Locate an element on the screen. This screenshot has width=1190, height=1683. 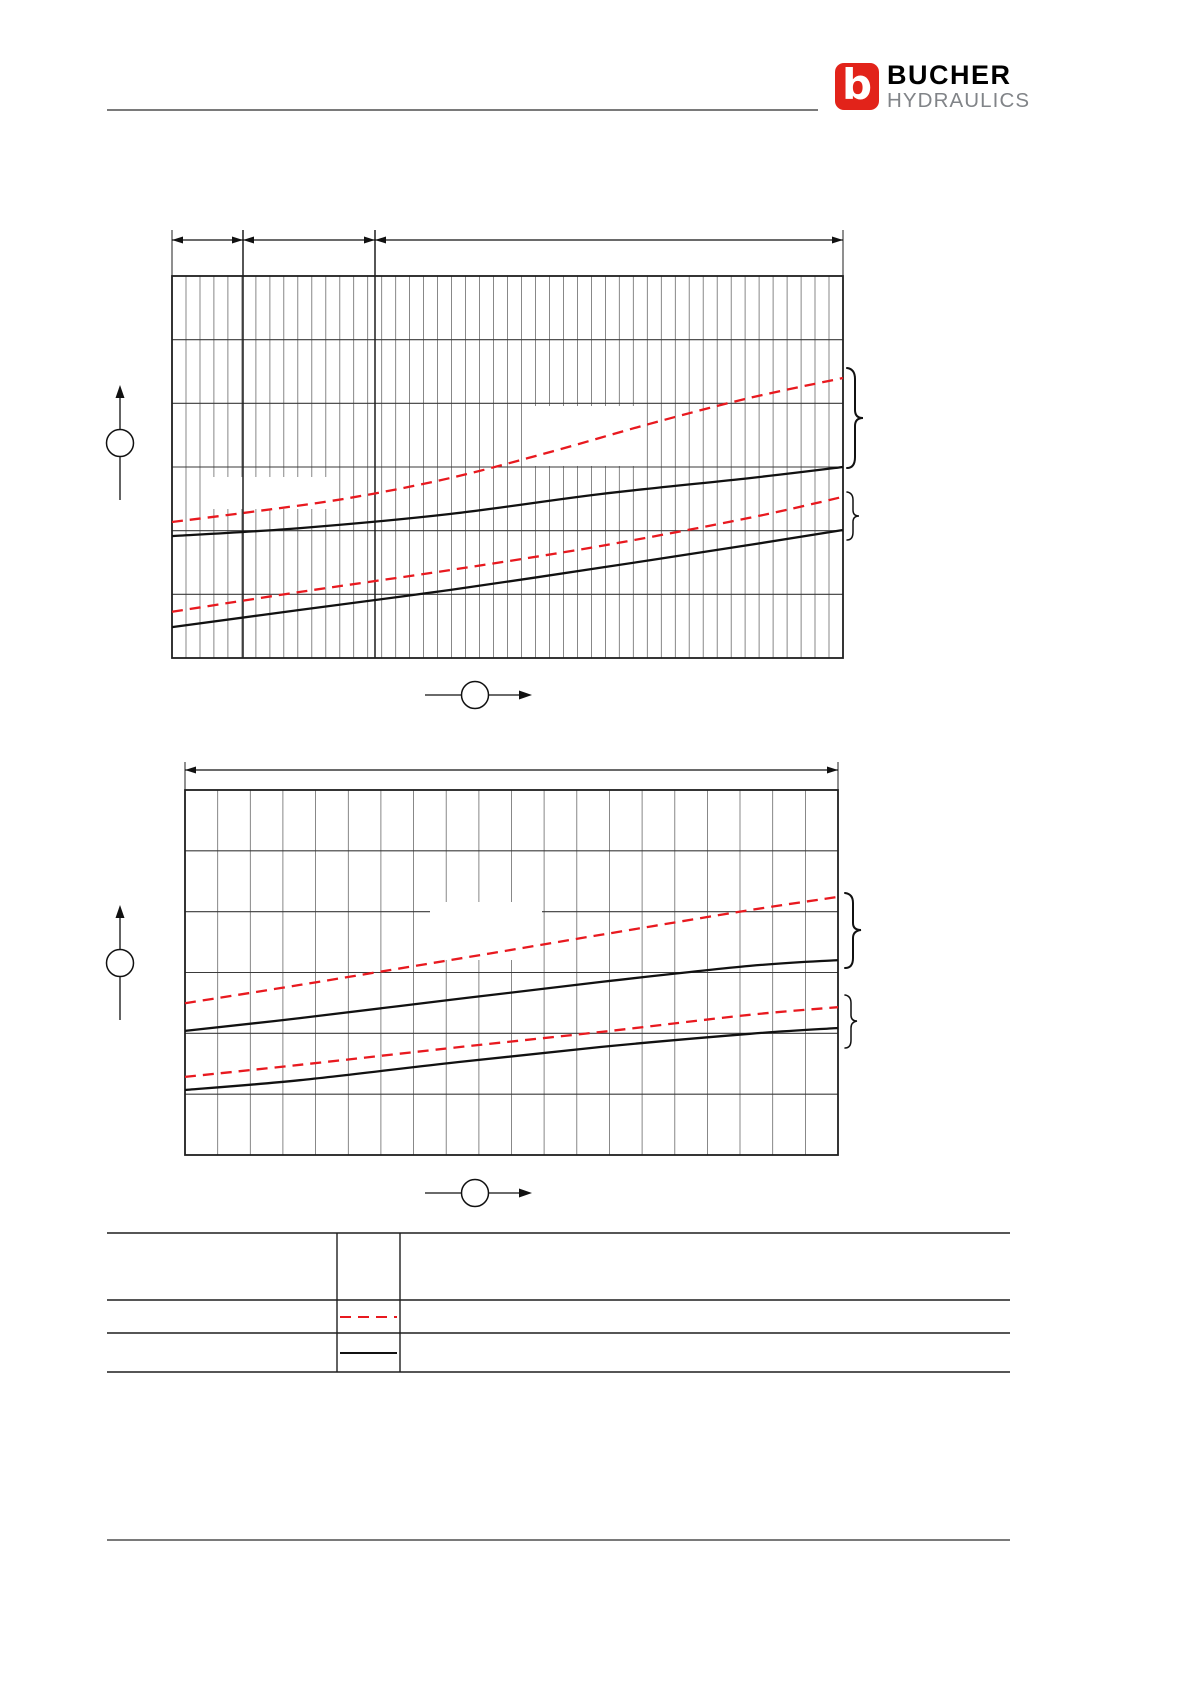
brand-logo-text: BUCHER HYDRAULICS is located at coordinates (959, 86).